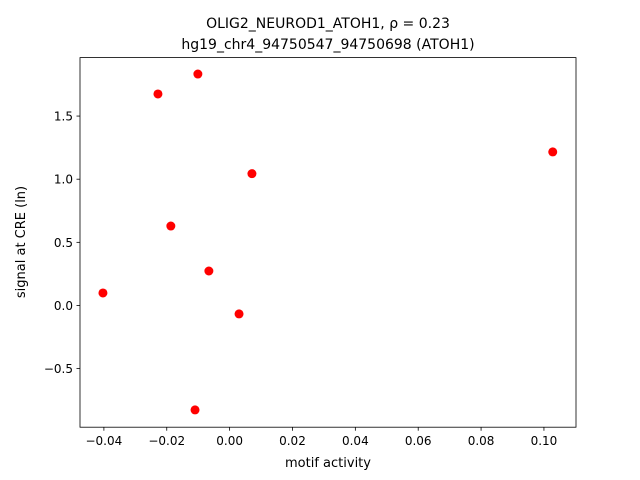 This screenshot has width=640, height=480. I want to click on x-tick-label: −0.02, so click(166, 441).